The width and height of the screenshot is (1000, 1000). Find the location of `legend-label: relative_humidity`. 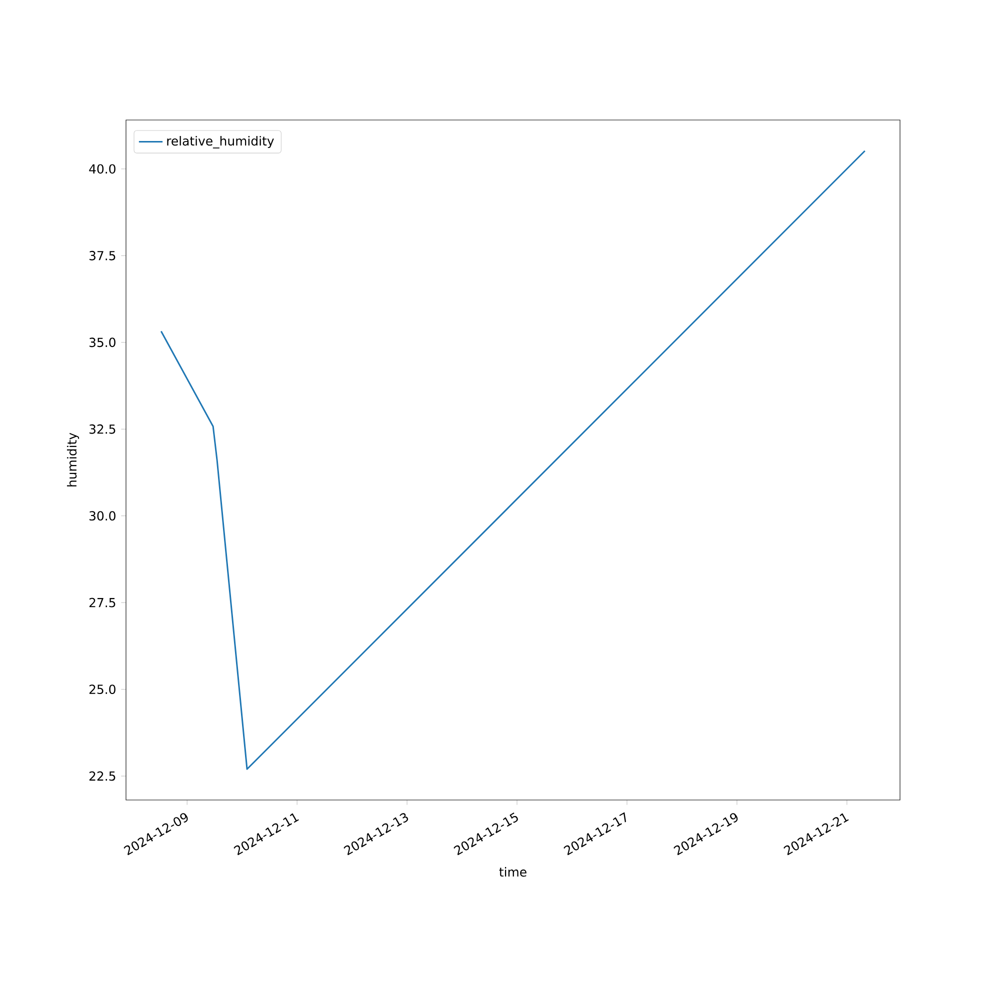

legend-label: relative_humidity is located at coordinates (220, 142).